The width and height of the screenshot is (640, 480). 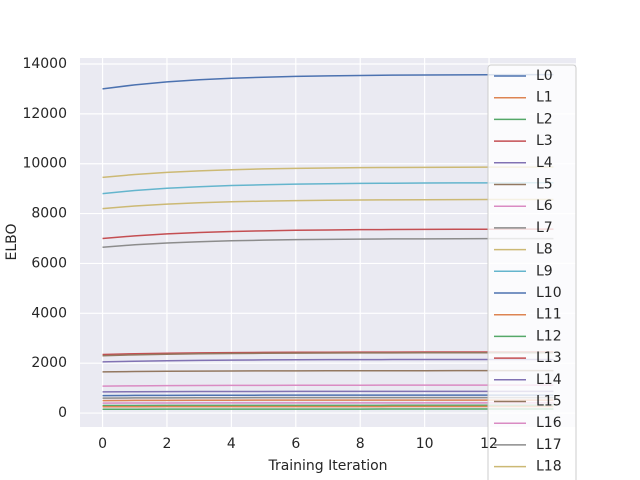 I want to click on y-tick-label: 2000, so click(x=49, y=363).